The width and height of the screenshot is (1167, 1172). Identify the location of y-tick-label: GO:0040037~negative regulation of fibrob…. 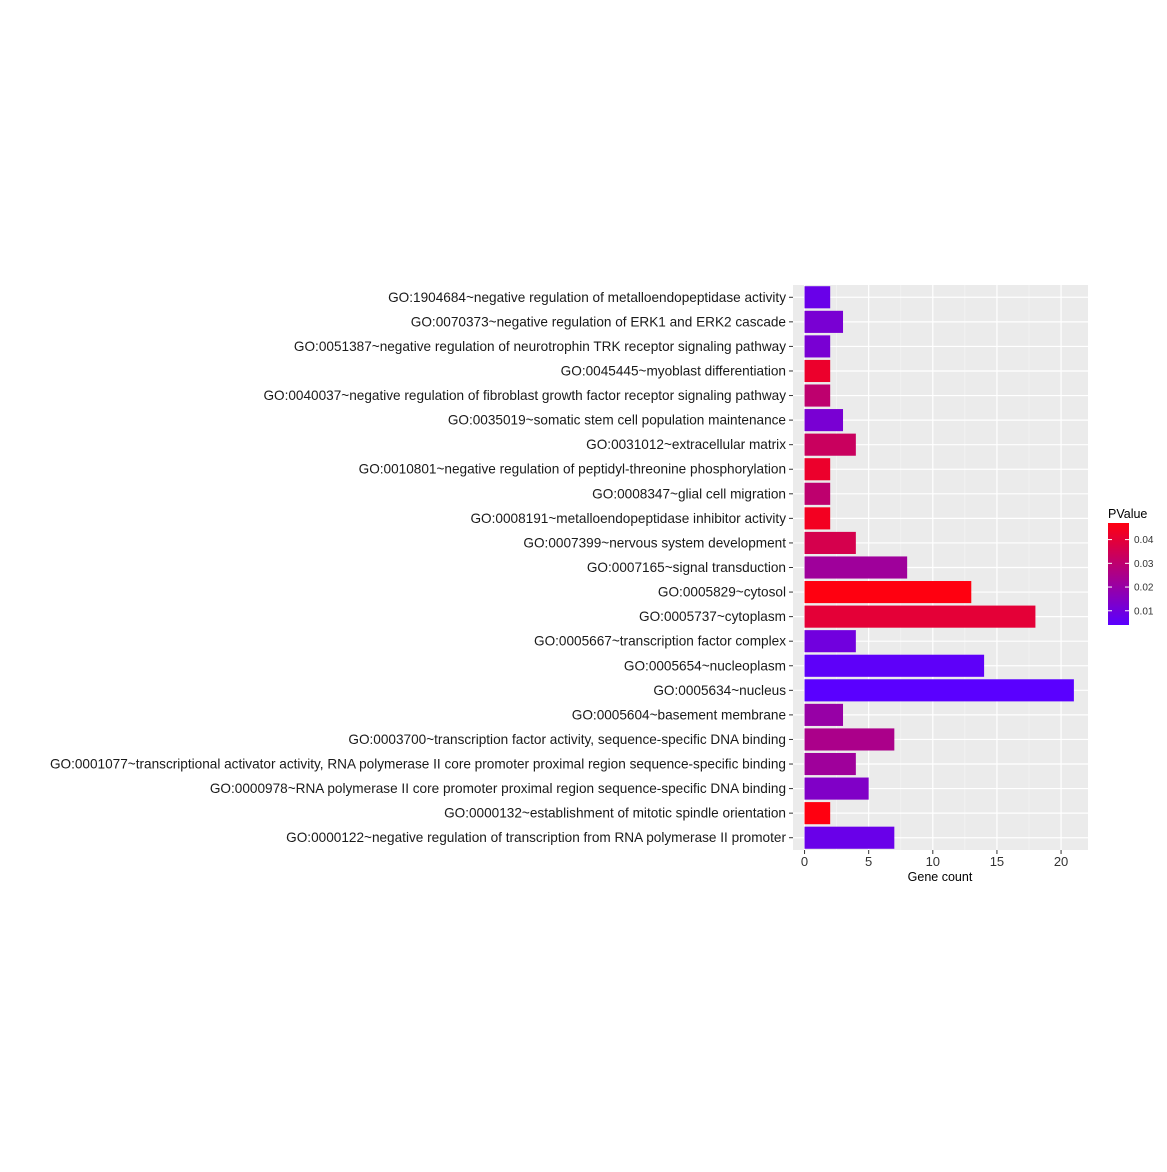
(524, 395).